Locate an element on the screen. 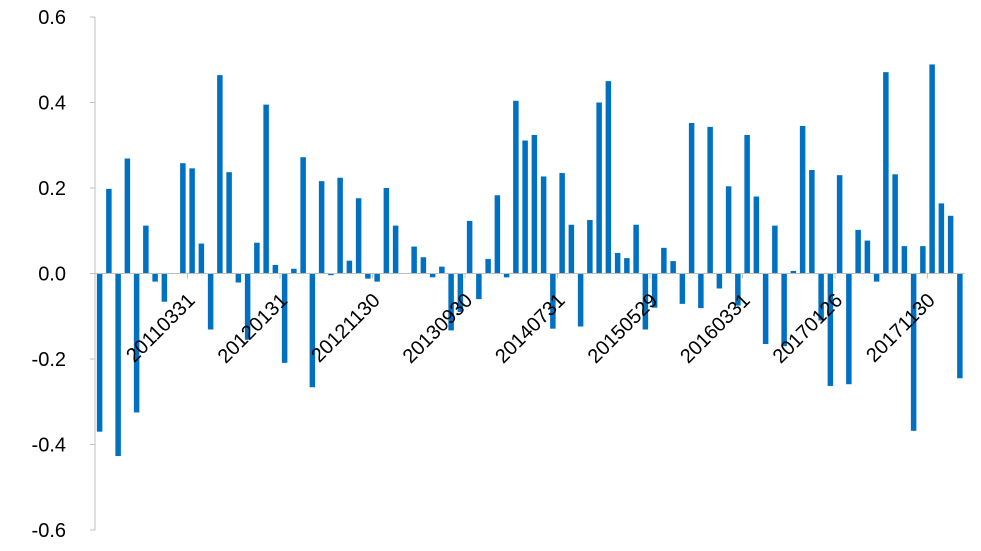 This screenshot has width=981, height=551. x-tick-label: 20110331 is located at coordinates (160, 327).